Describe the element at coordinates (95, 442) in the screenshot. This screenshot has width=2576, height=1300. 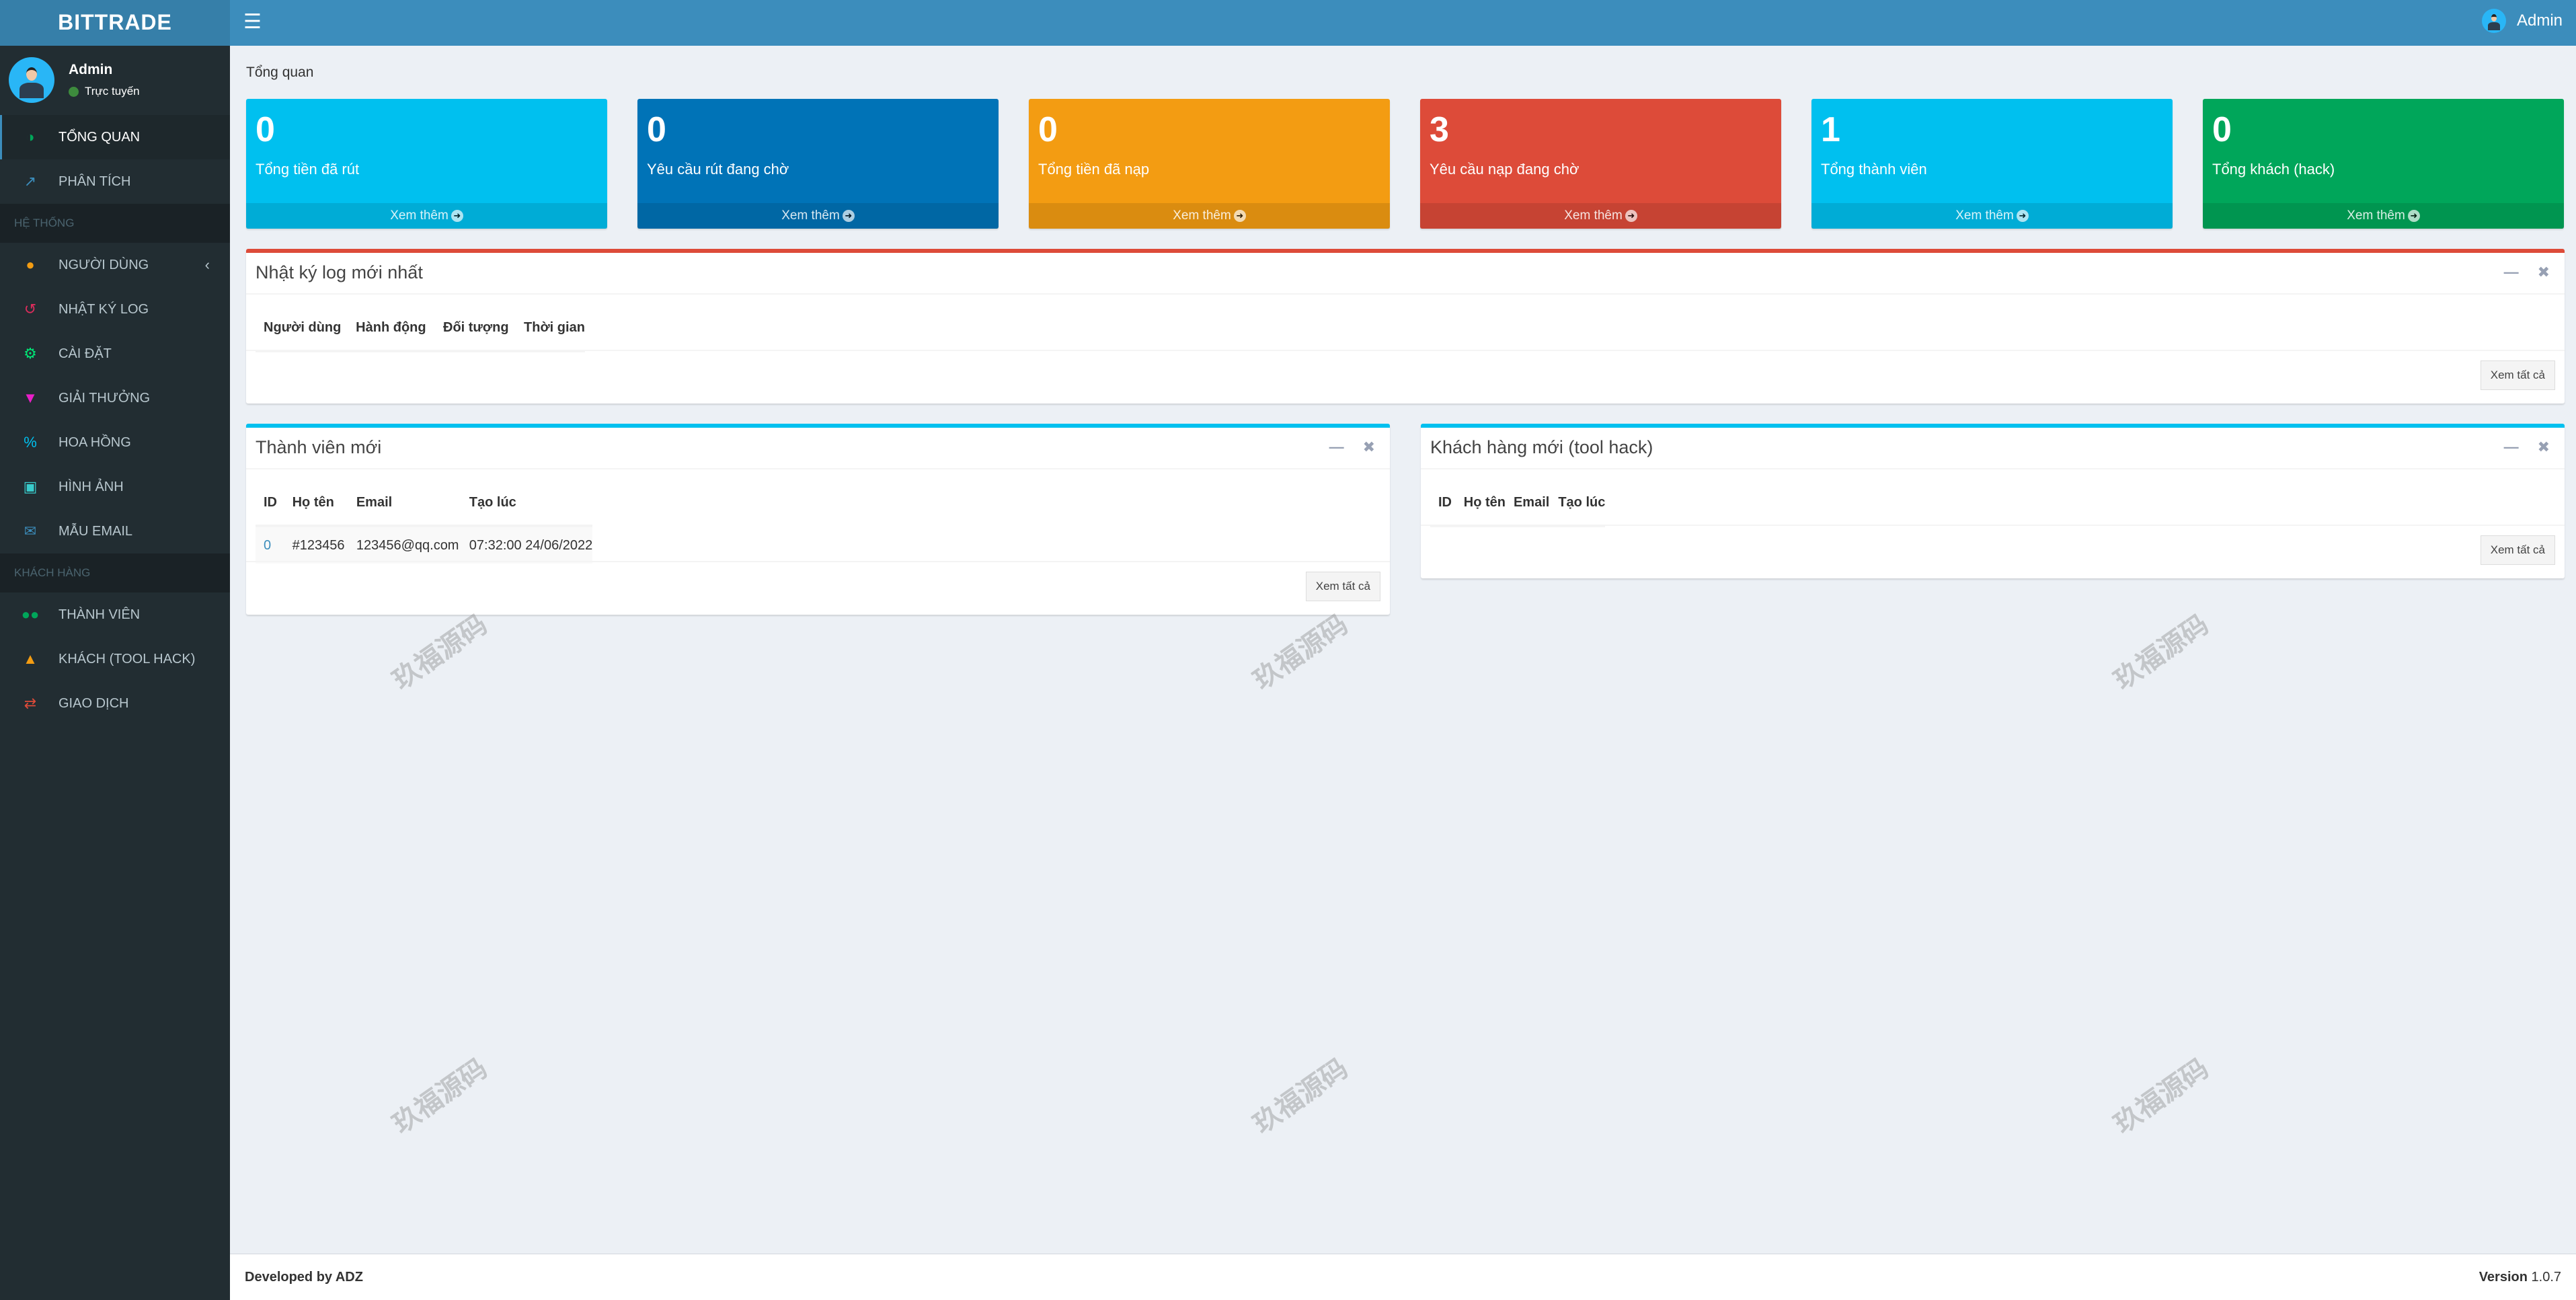
I see `sidebar-item-label: HOA HỒNG` at that location.